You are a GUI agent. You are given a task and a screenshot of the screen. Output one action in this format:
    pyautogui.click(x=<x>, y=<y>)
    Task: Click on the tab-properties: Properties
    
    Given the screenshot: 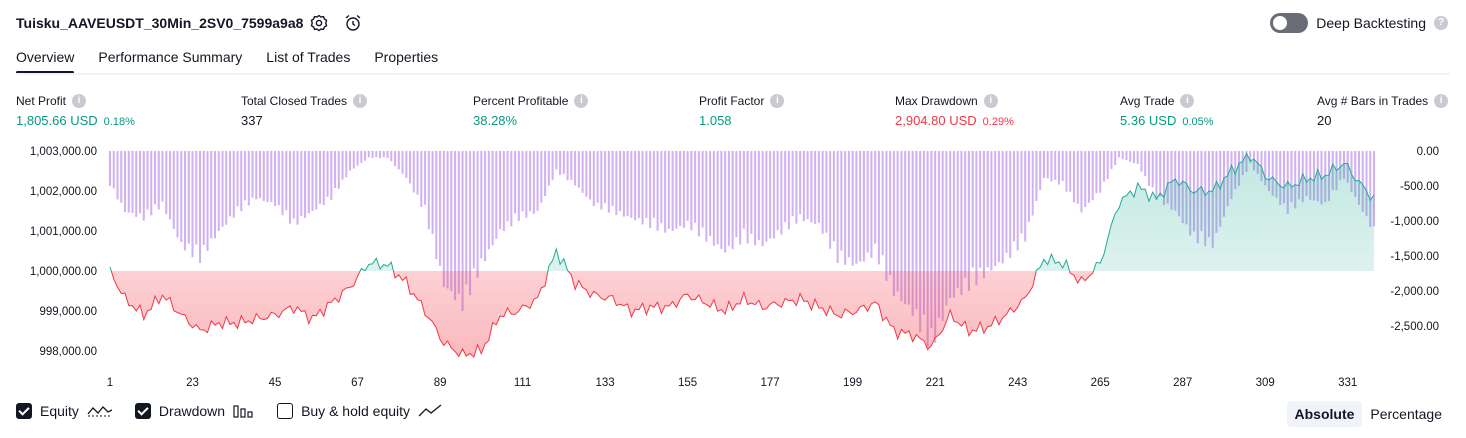 What is the action you would take?
    pyautogui.click(x=406, y=61)
    